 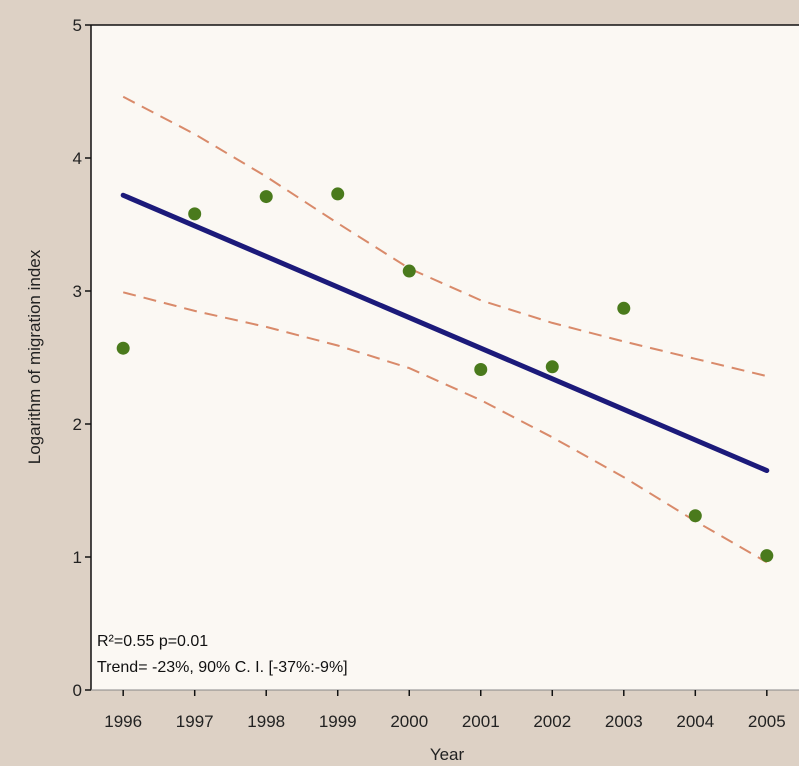 What do you see at coordinates (624, 721) in the screenshot?
I see `x-tick-label: 2003` at bounding box center [624, 721].